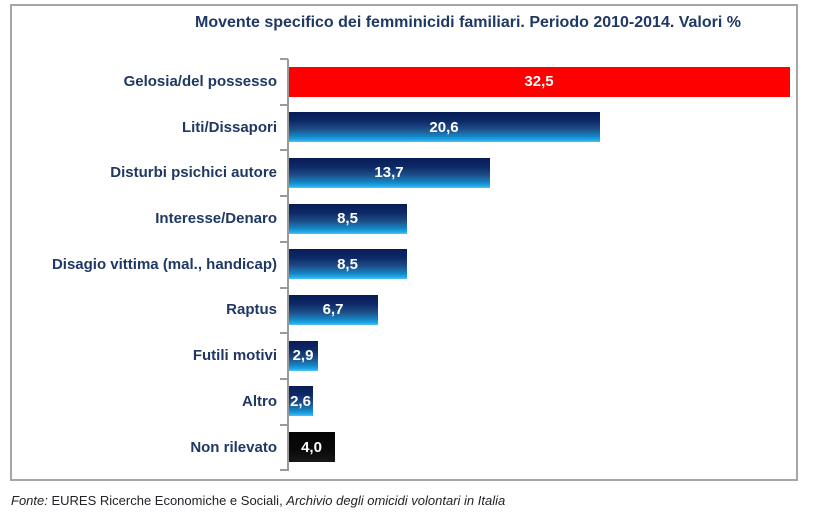  I want to click on value-label: 32,5, so click(539, 81).